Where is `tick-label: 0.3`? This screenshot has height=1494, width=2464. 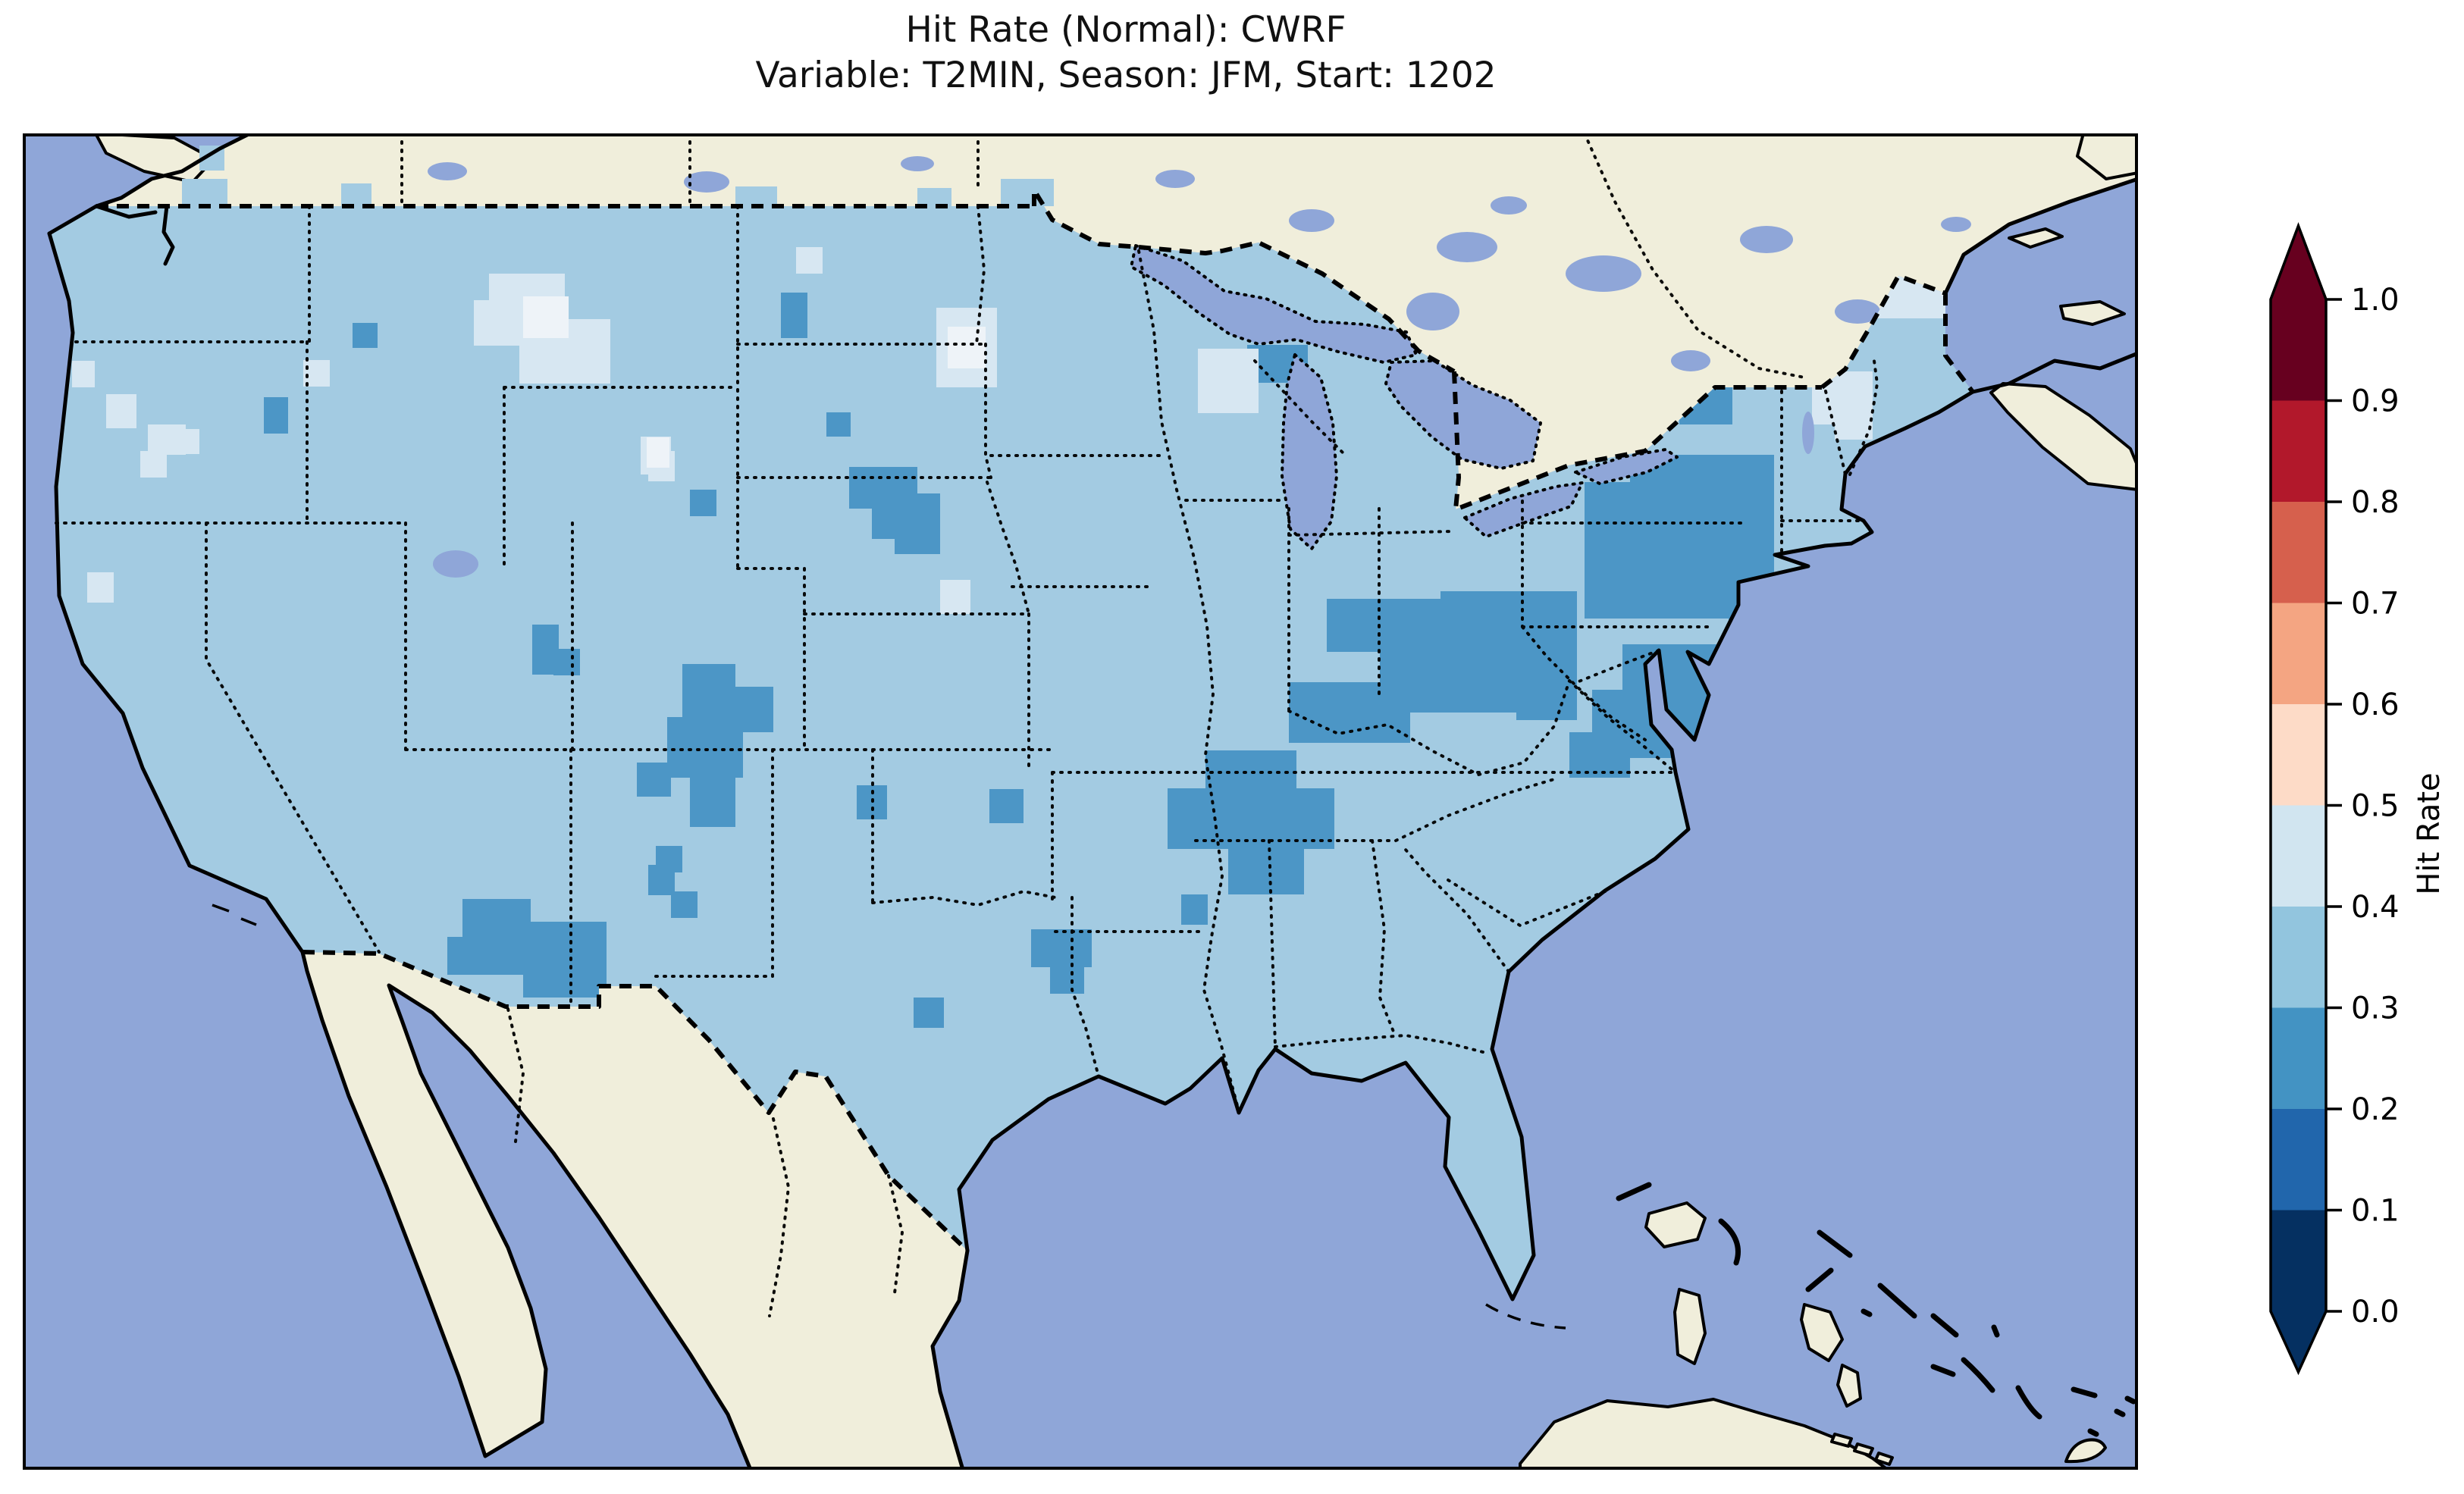 tick-label: 0.3 is located at coordinates (2375, 1008).